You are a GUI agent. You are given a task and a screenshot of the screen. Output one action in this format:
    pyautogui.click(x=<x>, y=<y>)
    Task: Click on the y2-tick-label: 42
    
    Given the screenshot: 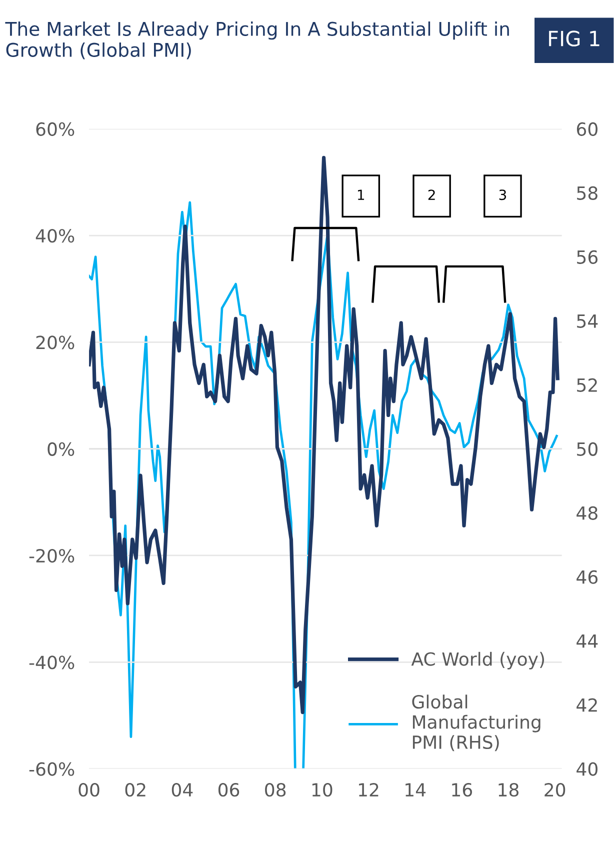 What is the action you would take?
    pyautogui.click(x=586, y=705)
    